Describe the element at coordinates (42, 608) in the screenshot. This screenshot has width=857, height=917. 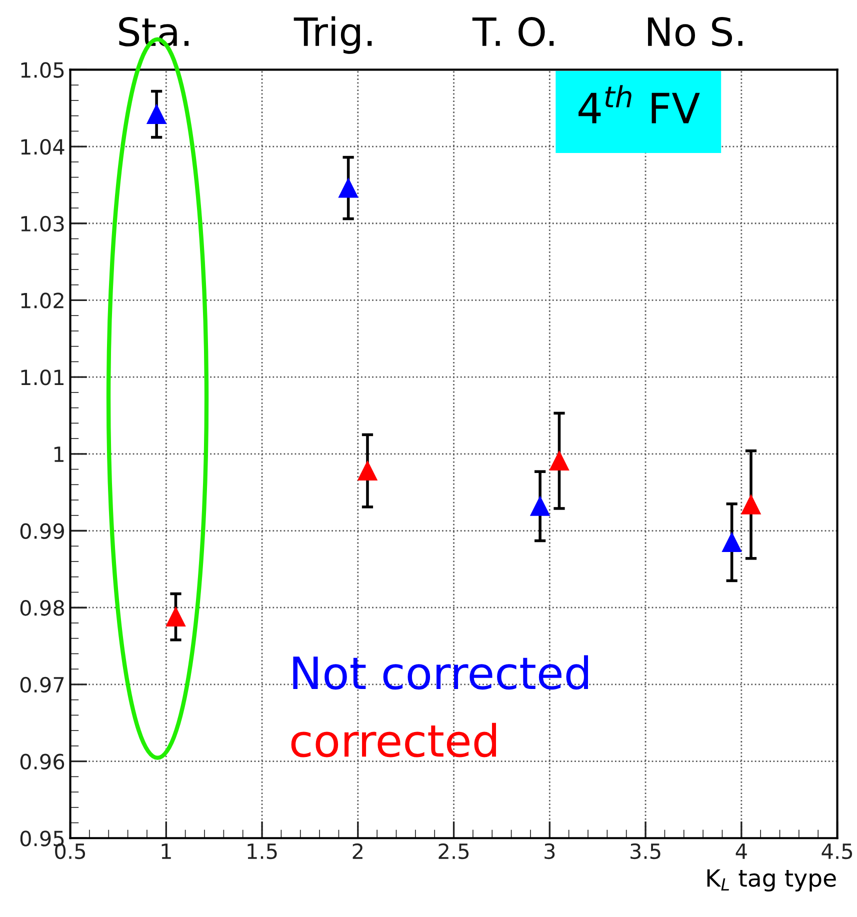
I see `y-tick-label: 0.98` at that location.